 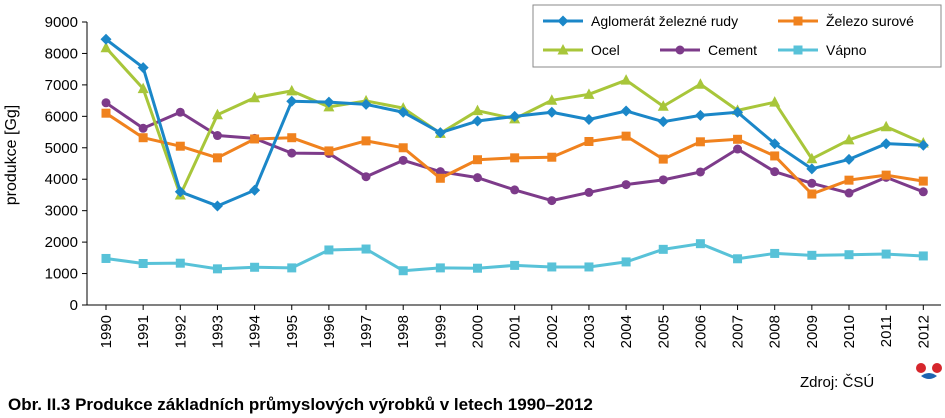 What do you see at coordinates (11, 155) in the screenshot?
I see `y-axis-title: produkce [Gg]` at bounding box center [11, 155].